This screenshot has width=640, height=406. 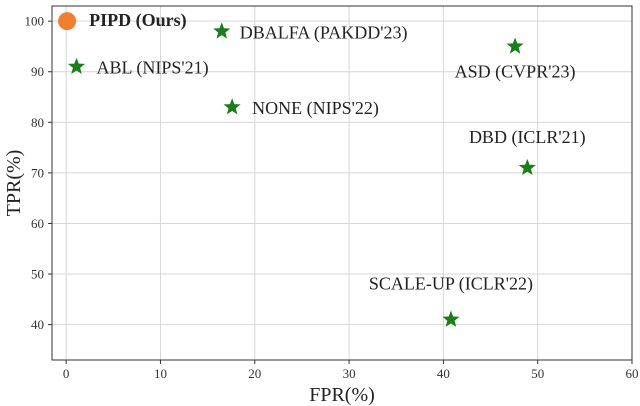 What do you see at coordinates (66, 373) in the screenshot?
I see `x-tick-label: 0` at bounding box center [66, 373].